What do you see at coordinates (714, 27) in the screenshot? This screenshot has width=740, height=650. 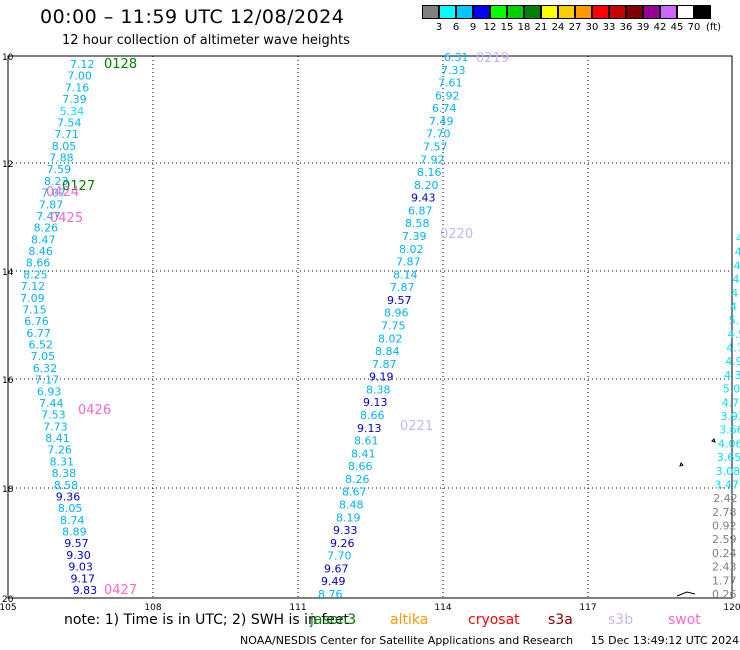 I see `legend-unit: (ft)` at bounding box center [714, 27].